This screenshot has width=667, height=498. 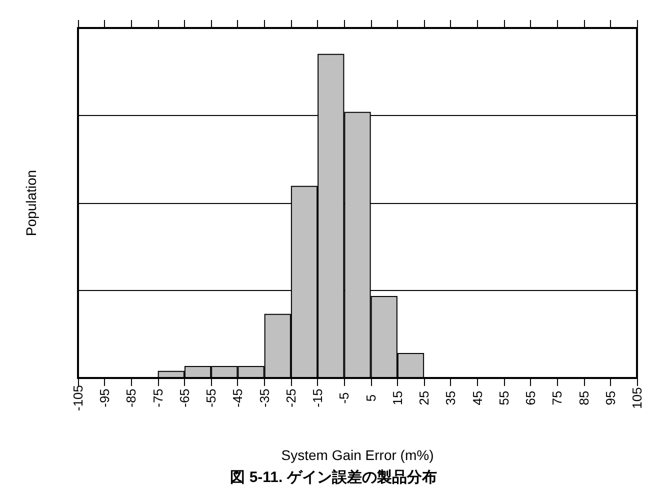 I want to click on y-axis-title: Population, so click(x=31, y=203).